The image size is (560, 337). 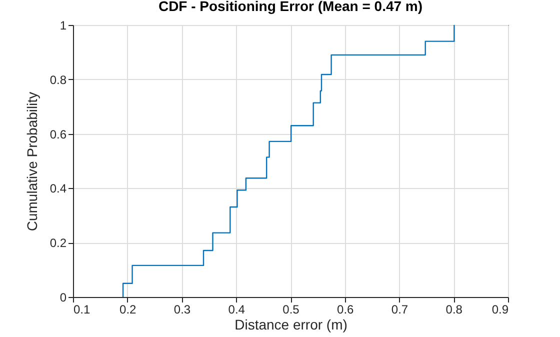 What do you see at coordinates (291, 324) in the screenshot?
I see `x-axis-title: Distance error (m)` at bounding box center [291, 324].